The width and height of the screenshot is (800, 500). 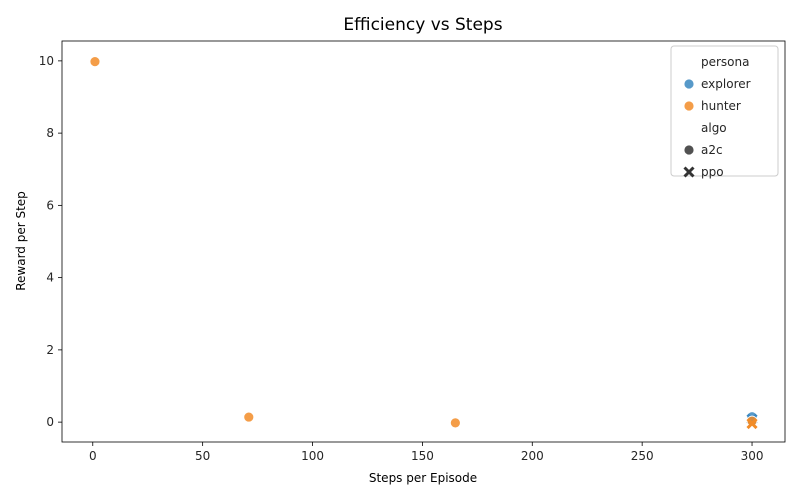 I want to click on x-tick-label: 0, so click(x=93, y=456).